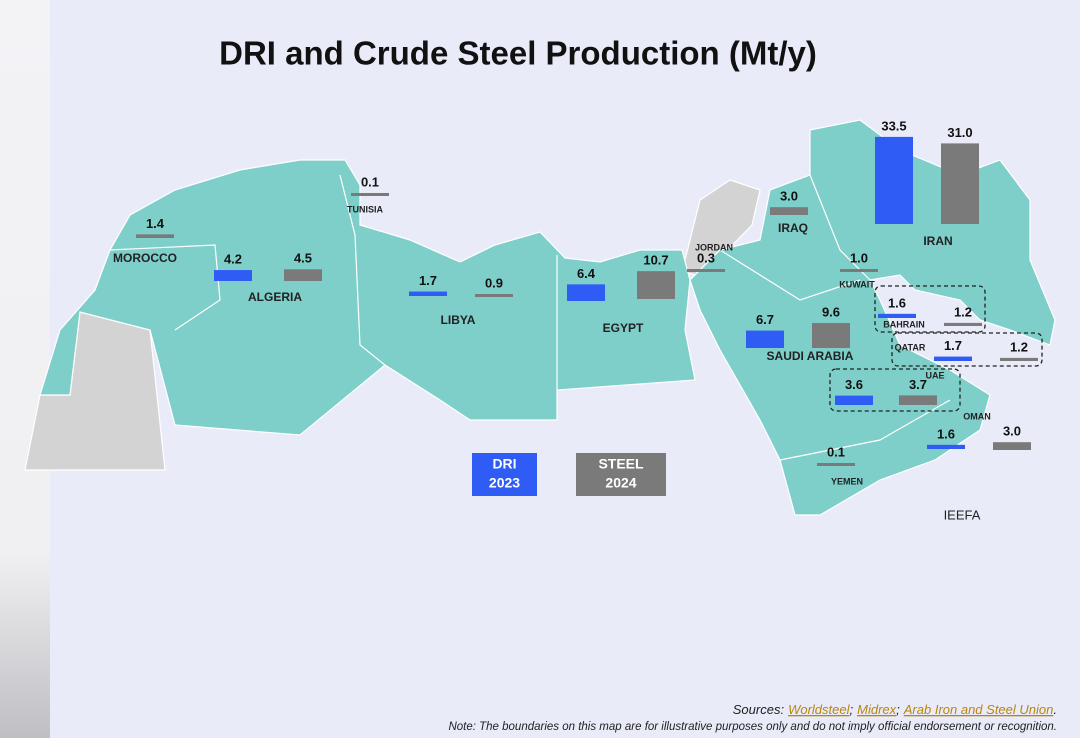 This screenshot has height=743, width=1080. Describe the element at coordinates (847, 481) in the screenshot. I see `country-name: YEMEN` at that location.